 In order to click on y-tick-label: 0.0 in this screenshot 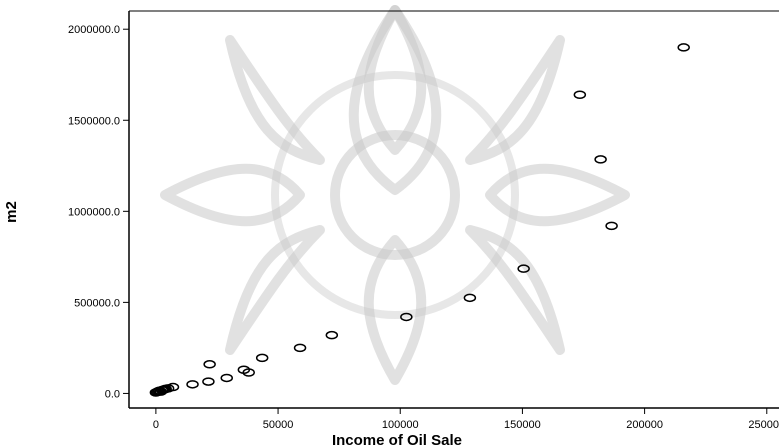, I will do `click(112, 394)`.